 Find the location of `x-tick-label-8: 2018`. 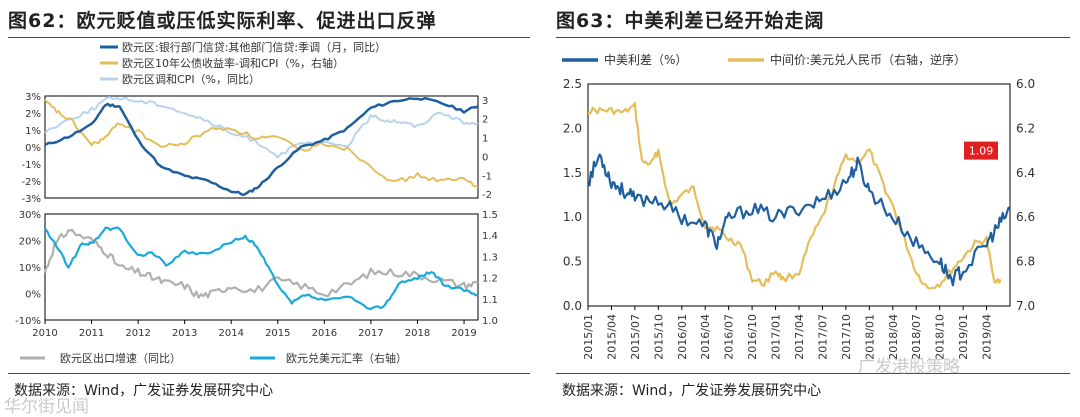

x-tick-label-8: 2018 is located at coordinates (417, 333).